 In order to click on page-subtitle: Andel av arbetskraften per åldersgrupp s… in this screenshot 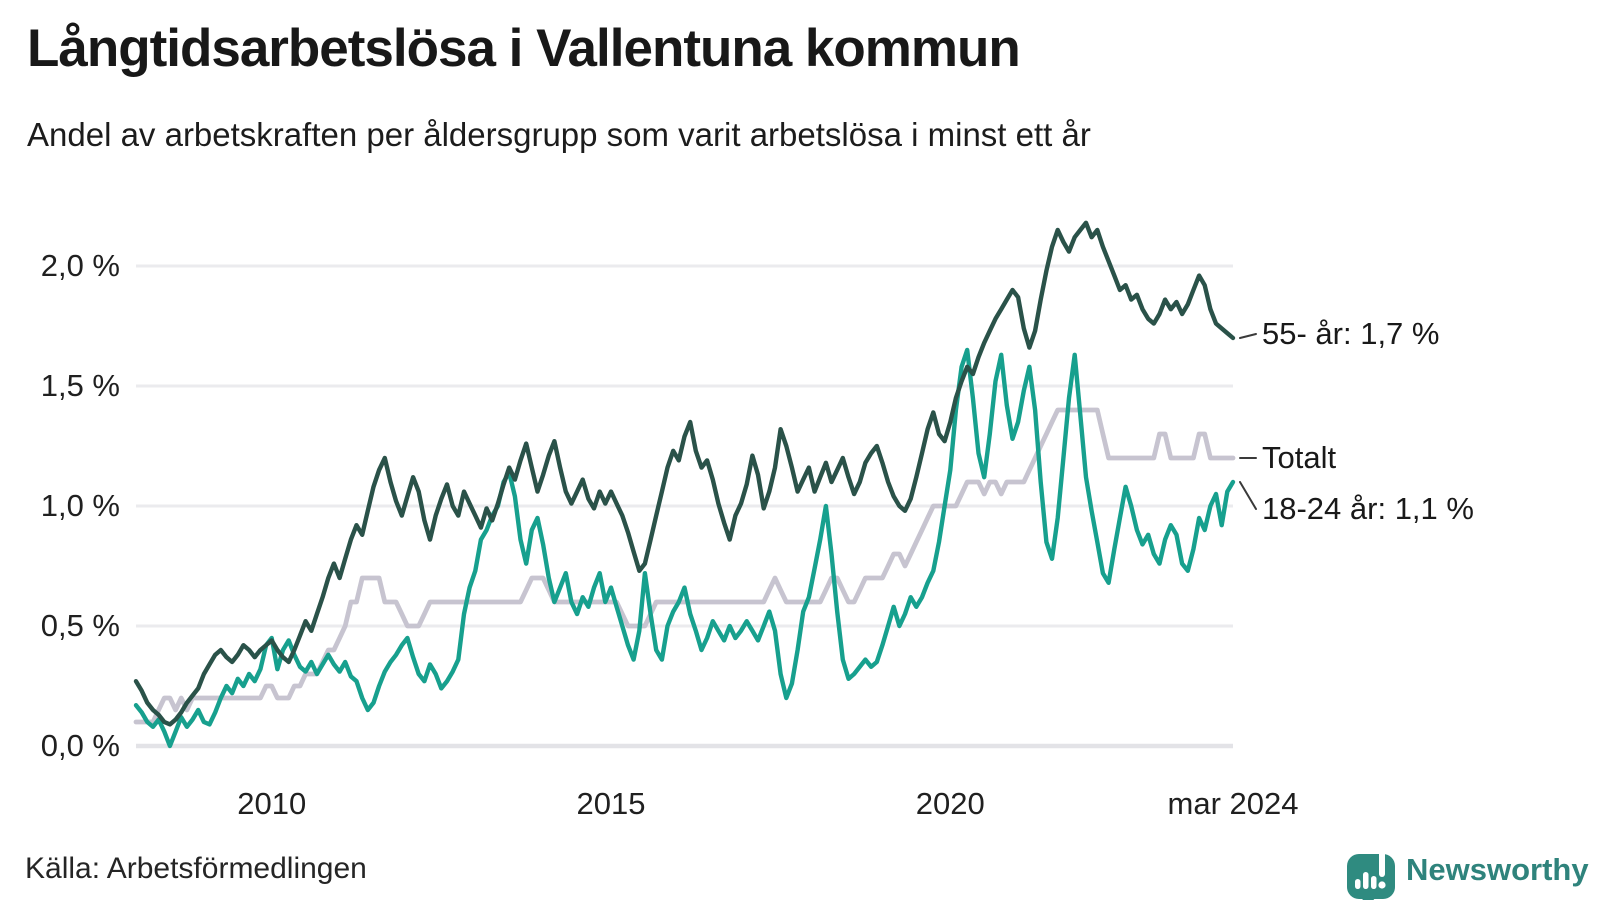, I will do `click(559, 134)`.